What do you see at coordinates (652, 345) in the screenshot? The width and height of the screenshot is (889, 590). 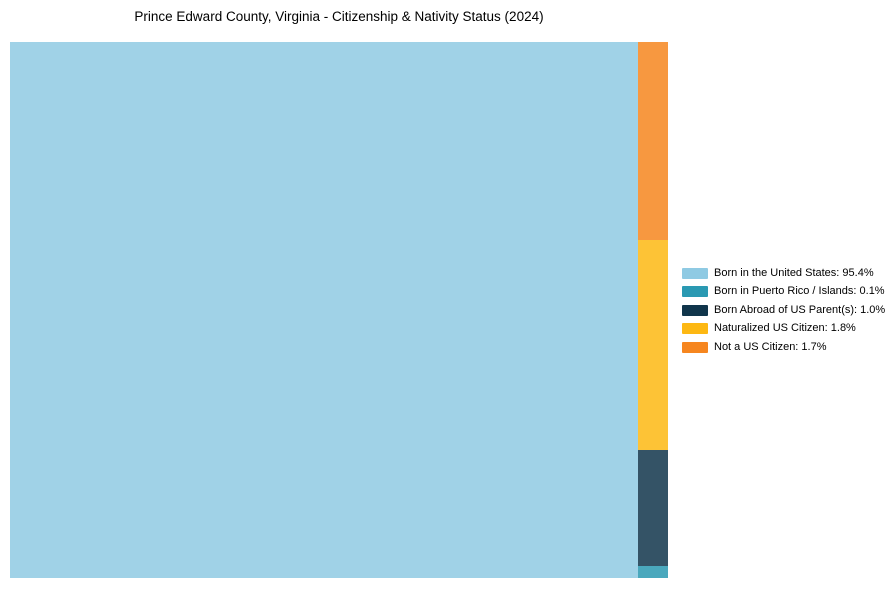 I see `treemap-segment-naturalized-us-citizen` at bounding box center [652, 345].